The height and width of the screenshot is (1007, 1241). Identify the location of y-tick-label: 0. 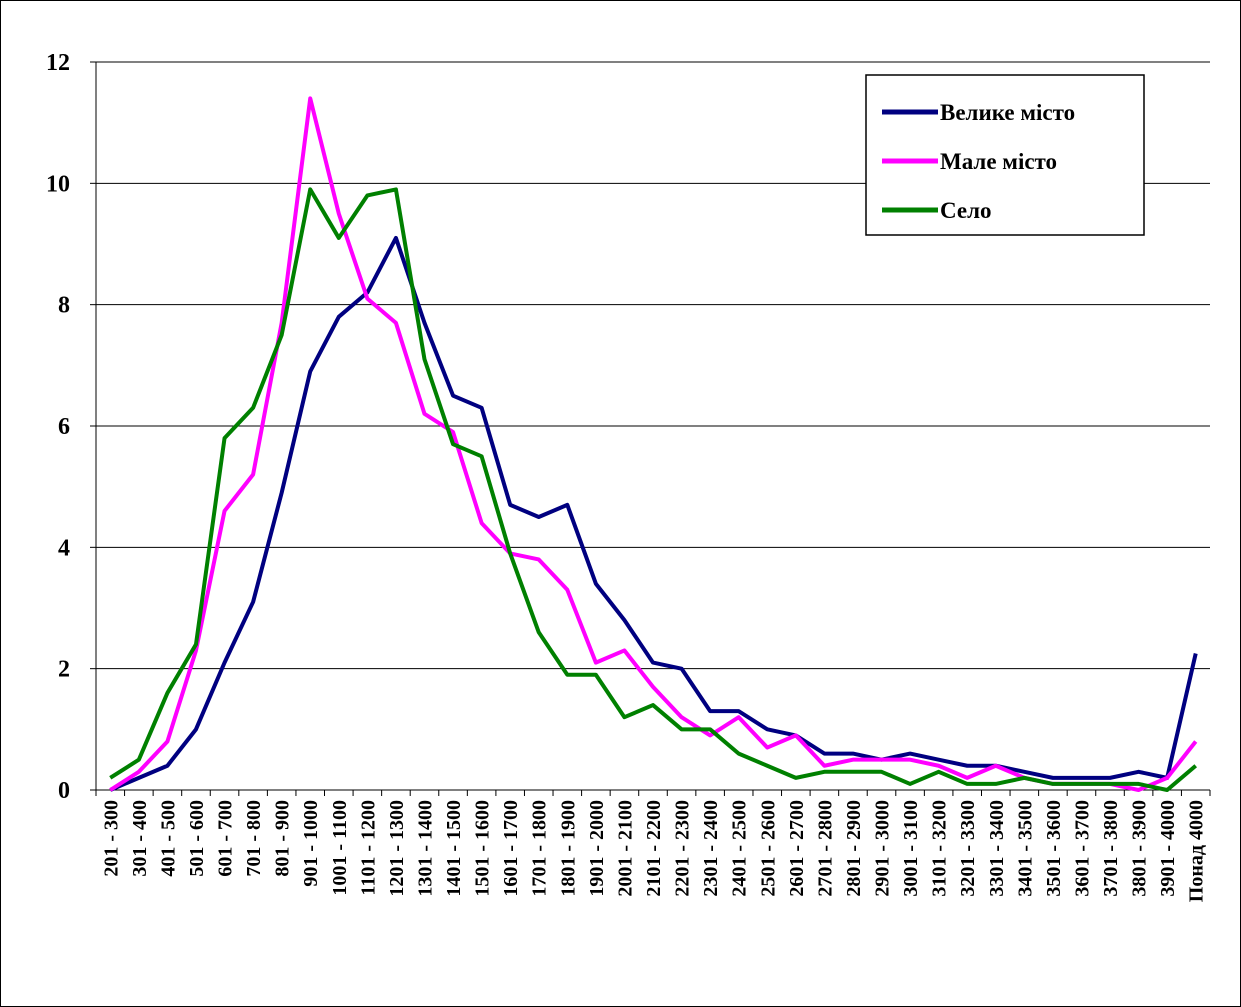
(64, 791).